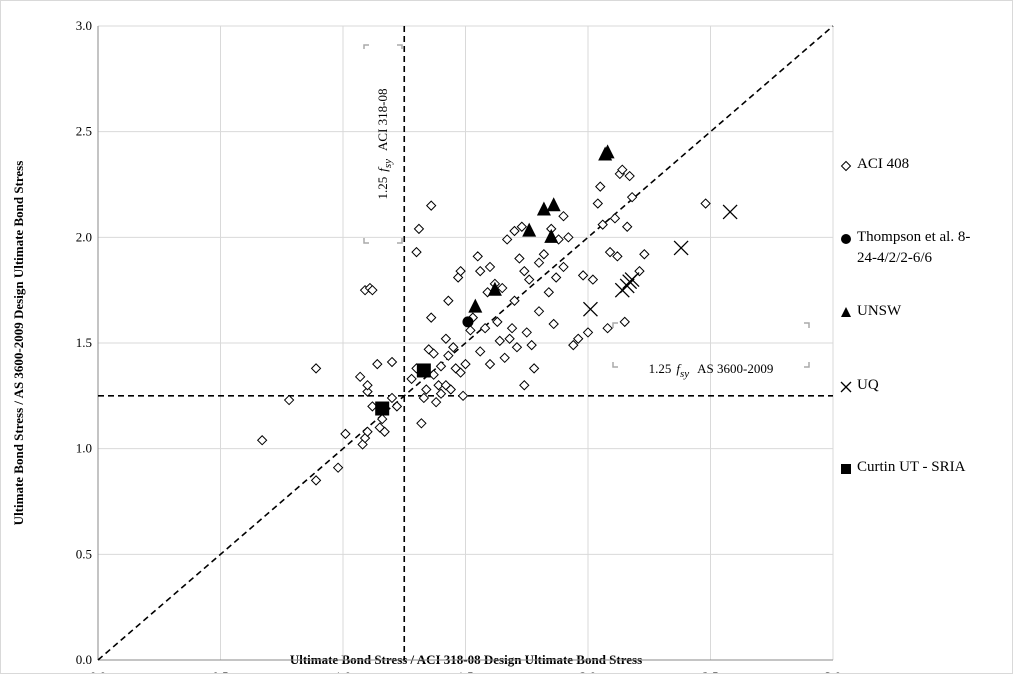 Image resolution: width=1013 pixels, height=674 pixels. I want to click on x-tick-label: 0.5, so click(220, 671).